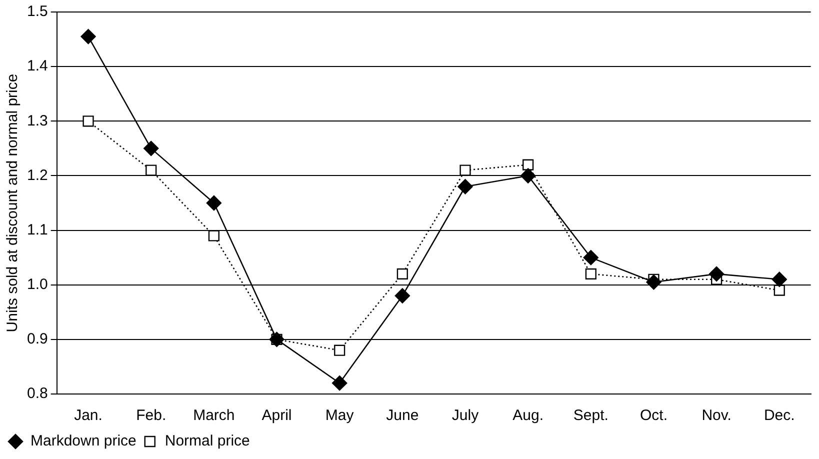 This screenshot has width=819, height=459. I want to click on x-tick-label: April, so click(277, 415).